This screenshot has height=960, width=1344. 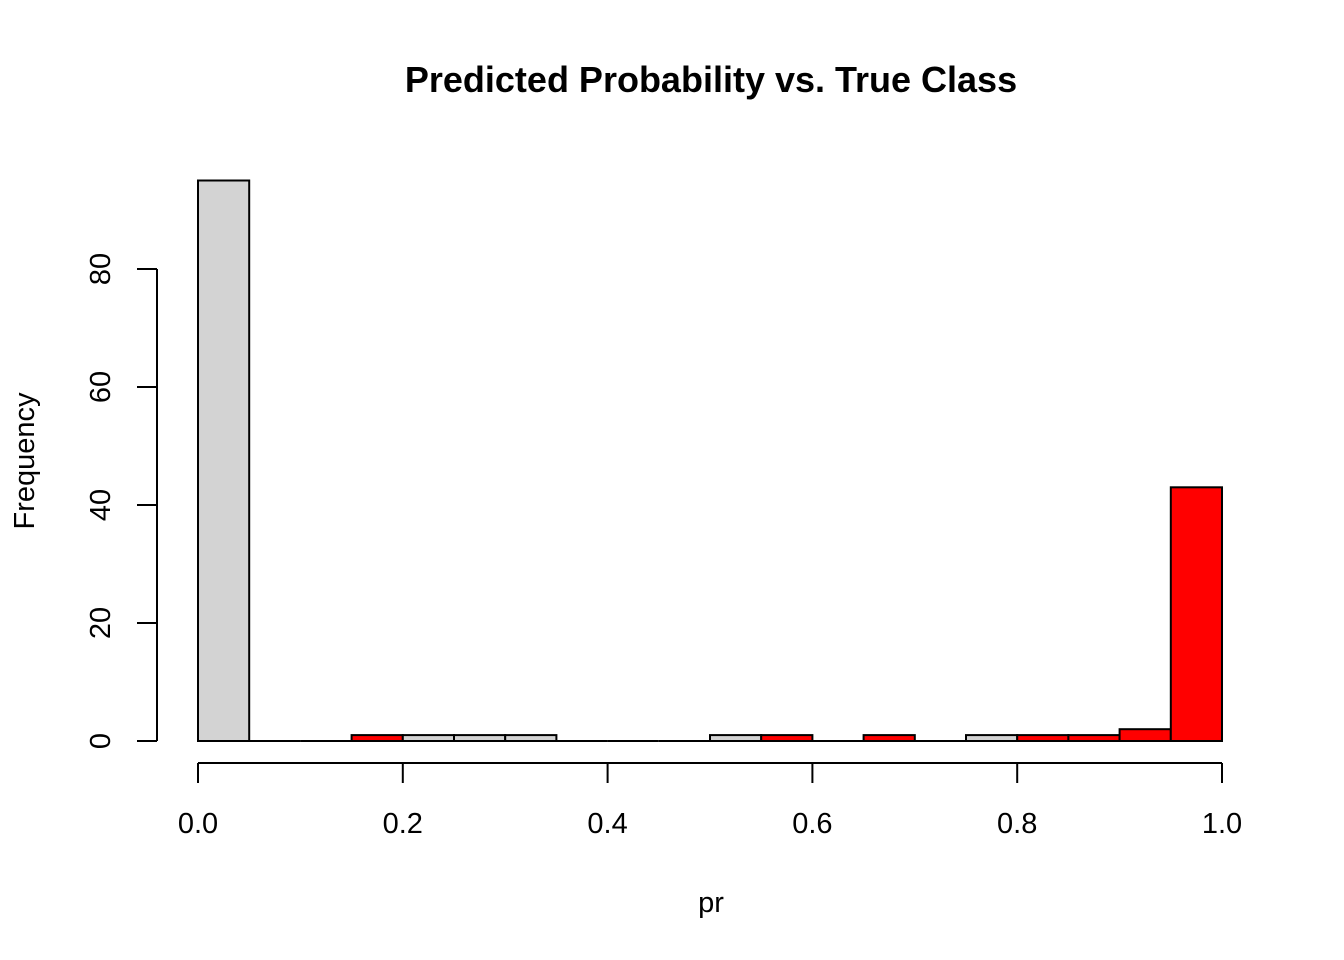 What do you see at coordinates (101, 623) in the screenshot?
I see `y-tick-label: 20` at bounding box center [101, 623].